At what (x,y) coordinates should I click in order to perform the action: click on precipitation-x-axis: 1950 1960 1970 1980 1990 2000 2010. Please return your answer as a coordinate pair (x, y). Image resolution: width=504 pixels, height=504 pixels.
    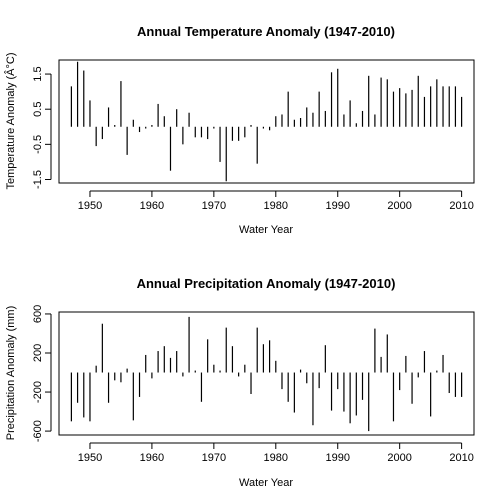
    Looking at the image, I should click on (276, 453).